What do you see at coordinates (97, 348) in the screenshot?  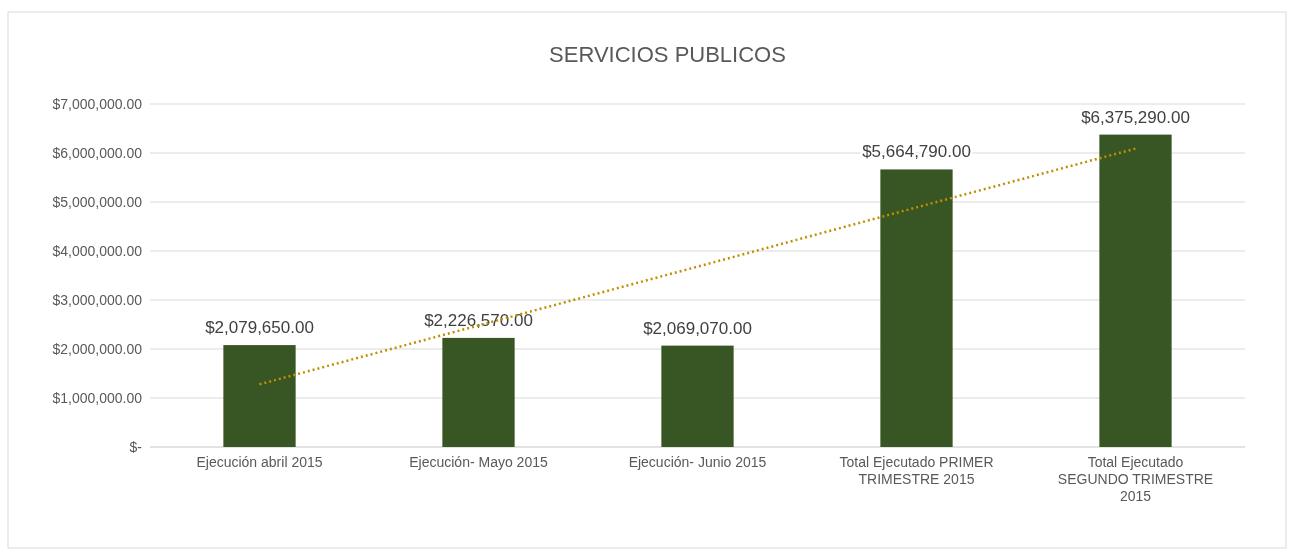 I see `y-tick-label: $2,000,000.00` at bounding box center [97, 348].